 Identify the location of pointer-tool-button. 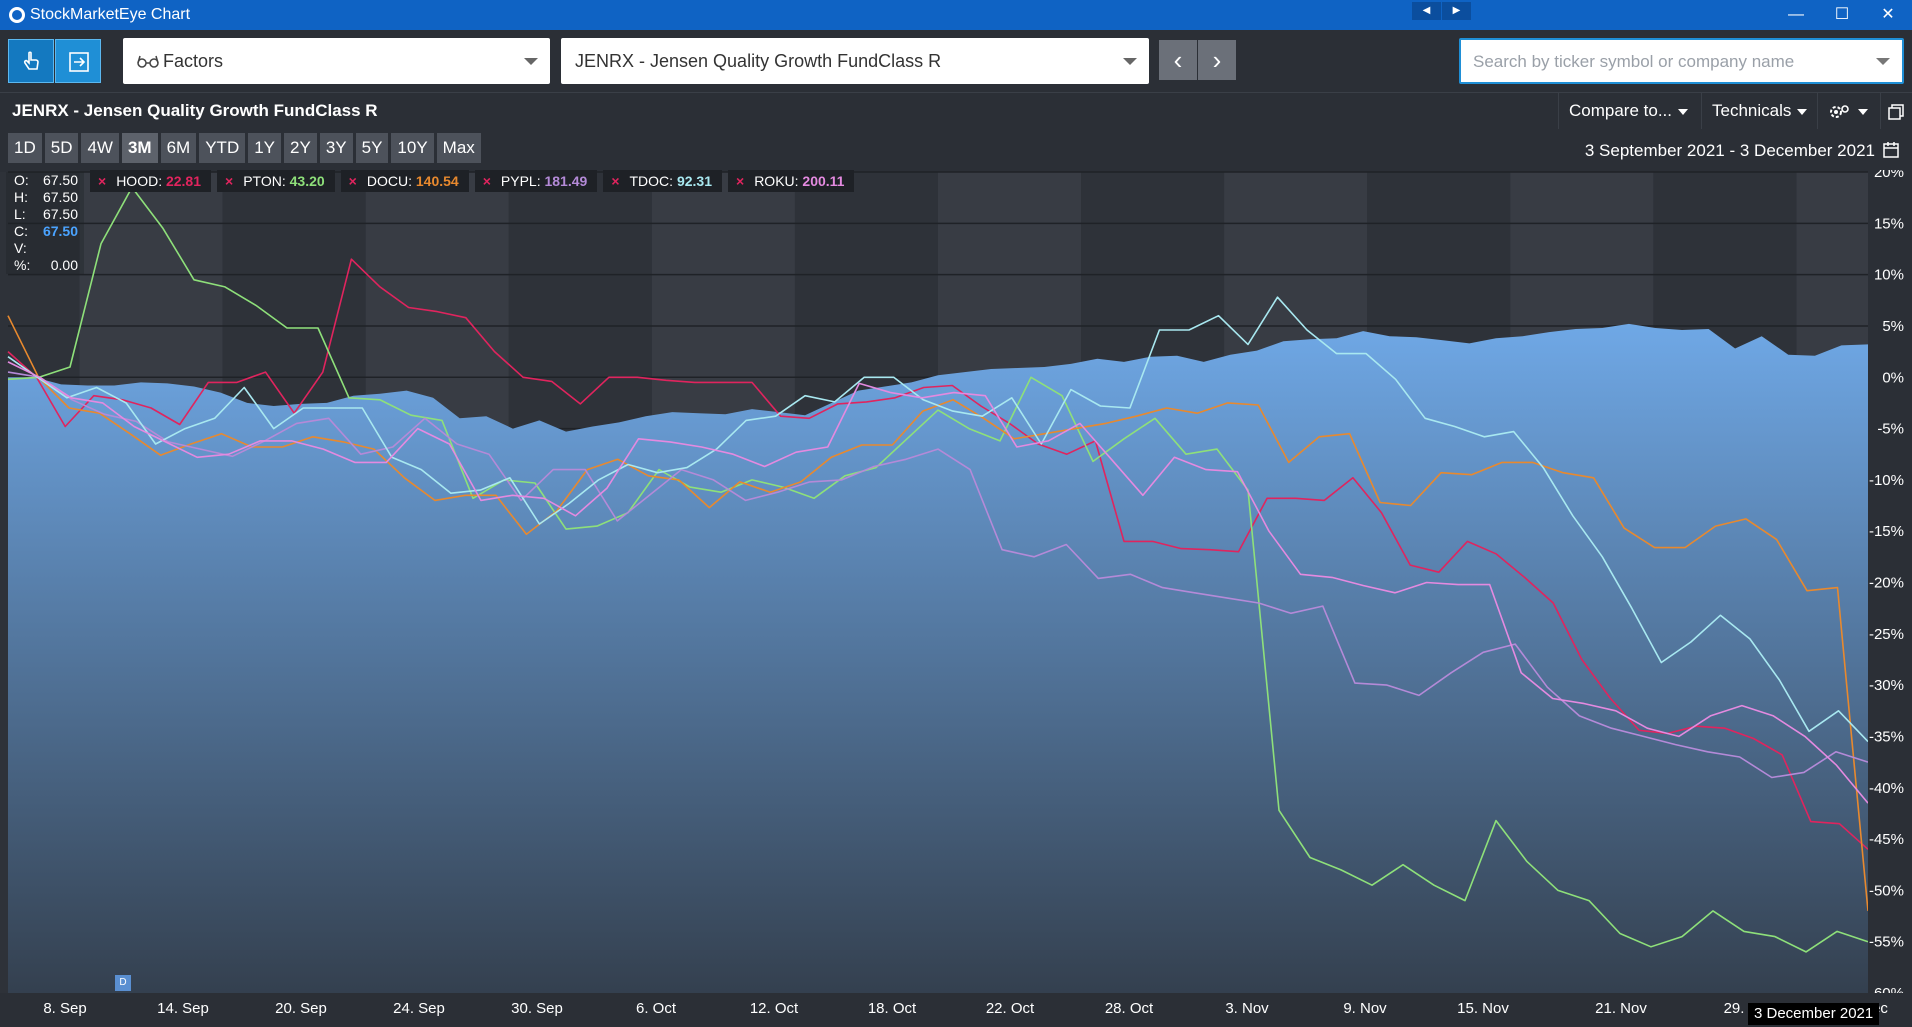
(31, 61).